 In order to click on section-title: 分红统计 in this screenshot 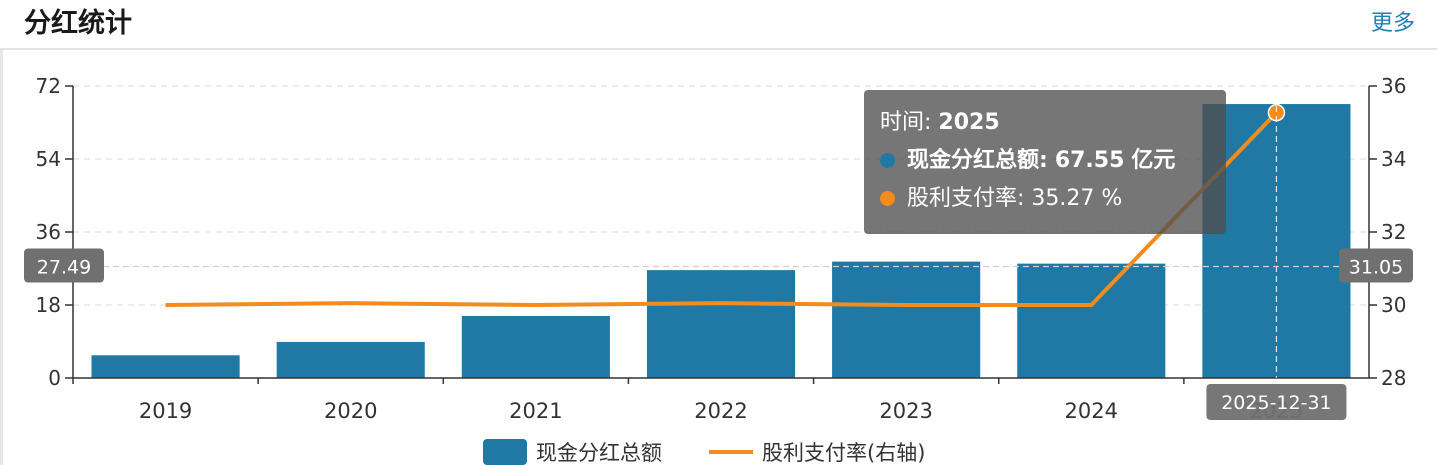, I will do `click(78, 23)`.